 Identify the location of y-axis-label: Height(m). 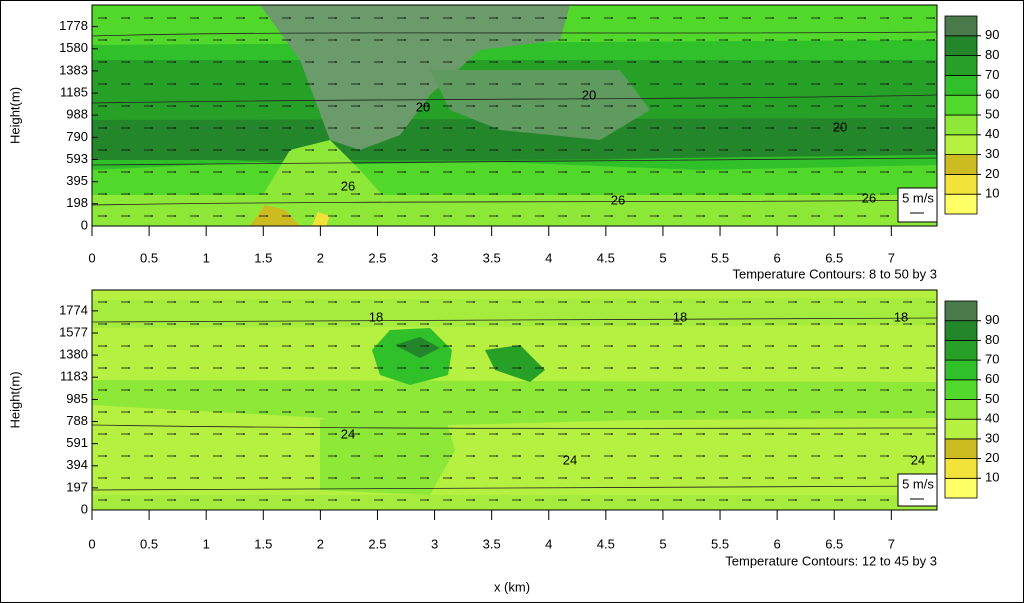
(14, 399).